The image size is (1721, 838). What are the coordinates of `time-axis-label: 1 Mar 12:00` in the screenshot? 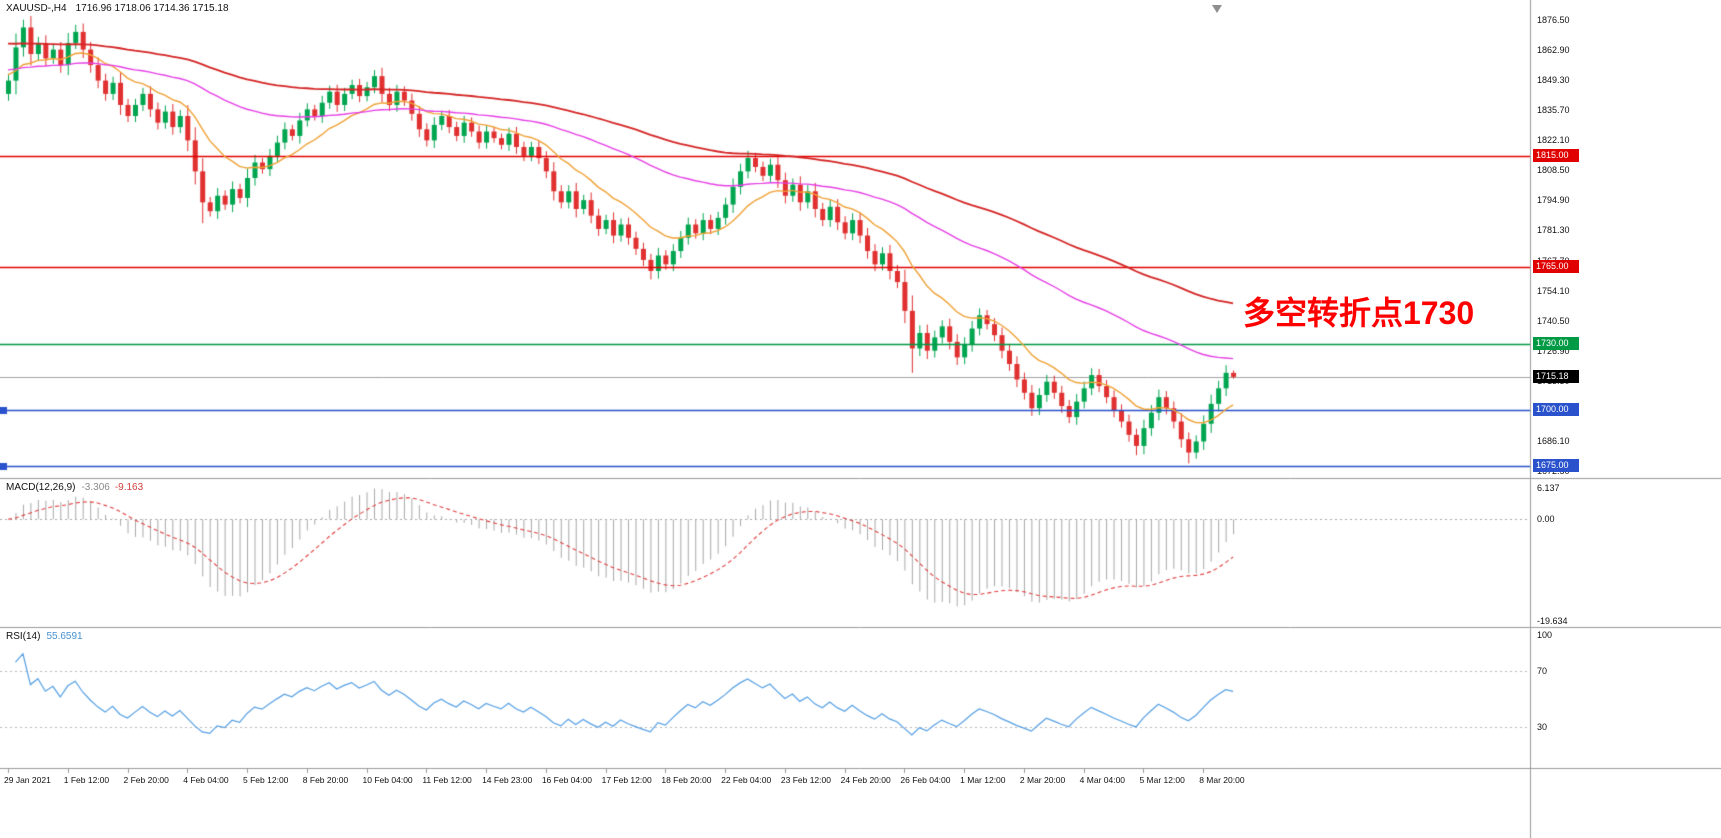 It's located at (983, 780).